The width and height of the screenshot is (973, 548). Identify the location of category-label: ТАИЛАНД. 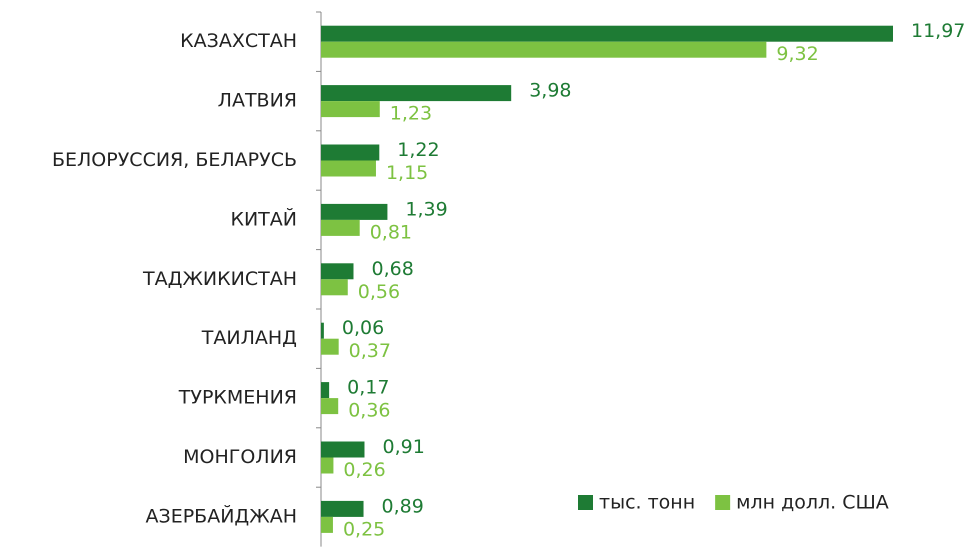
(249, 338).